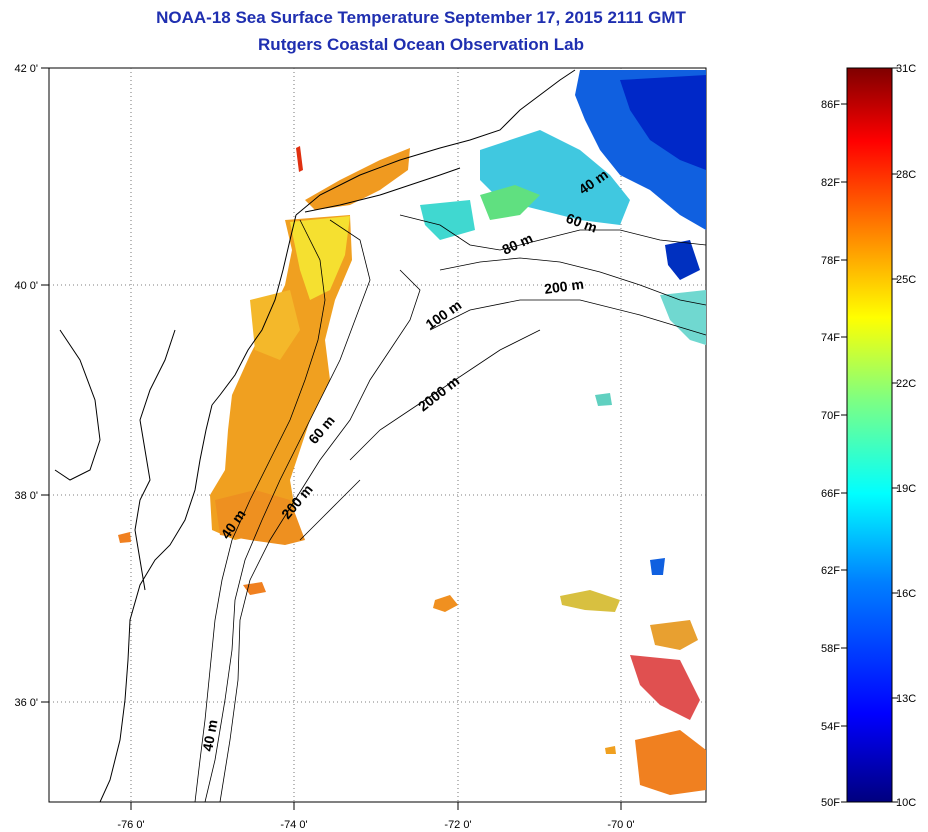  I want to click on colorbar-c-labels: 31C 28C 25C 22C 19C 16C 13C 10C, so click(906, 436).